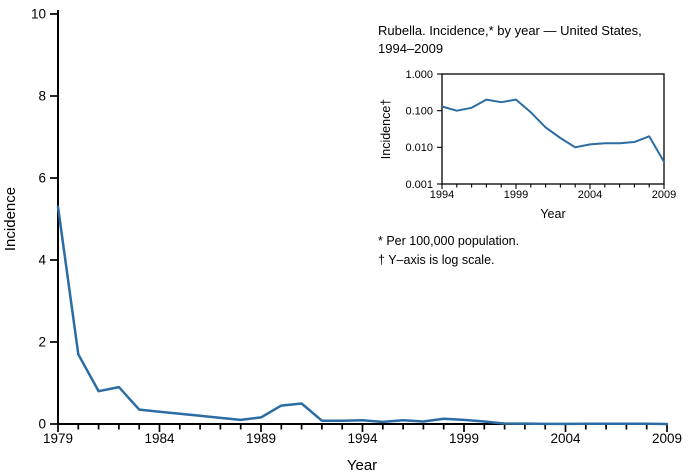 This screenshot has height=476, width=690. What do you see at coordinates (419, 75) in the screenshot?
I see `y-tick-label: 1.000` at bounding box center [419, 75].